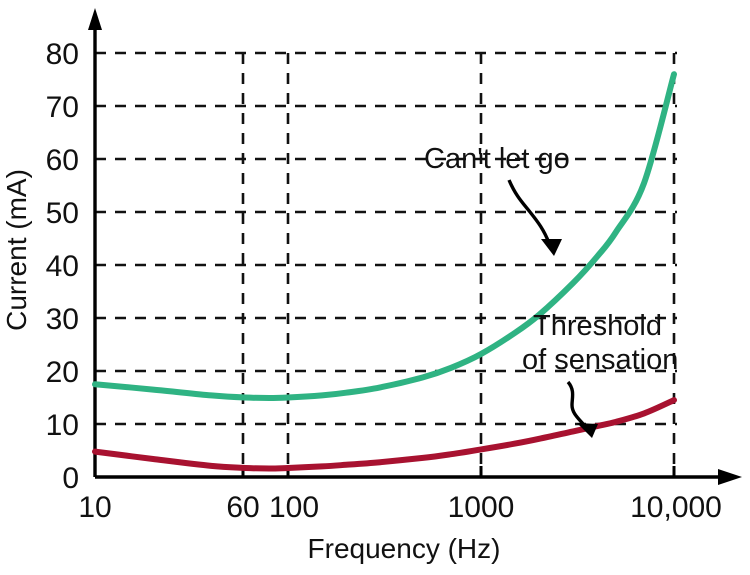  I want to click on annotation-threshold: Threshold of sensation, so click(600, 374).